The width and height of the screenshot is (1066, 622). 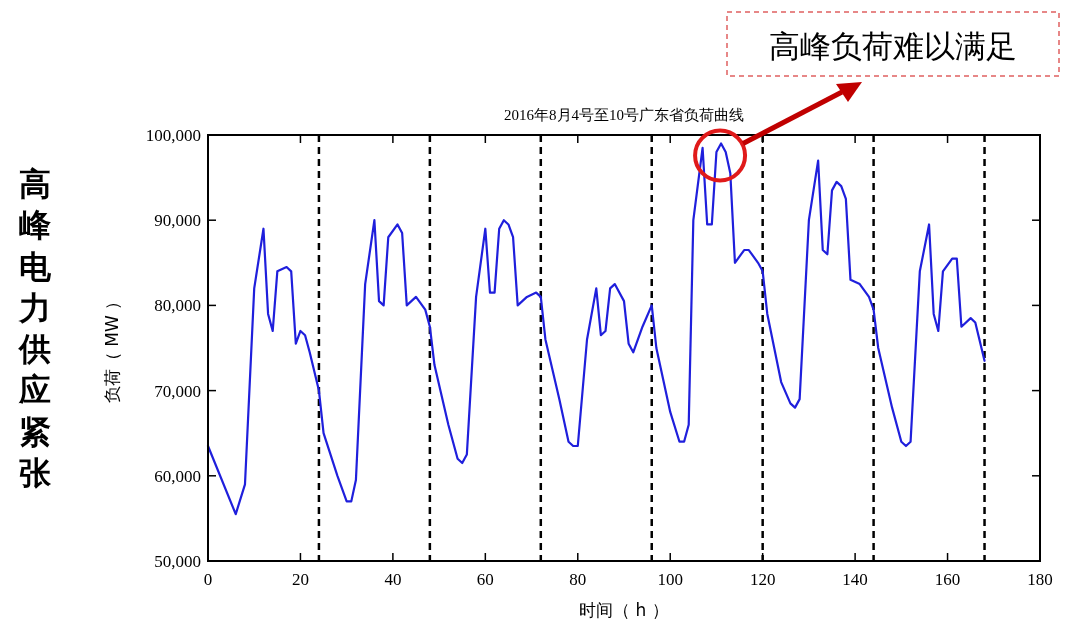 I want to click on annotation: 高峰负荷难以满足, so click(x=893, y=46).